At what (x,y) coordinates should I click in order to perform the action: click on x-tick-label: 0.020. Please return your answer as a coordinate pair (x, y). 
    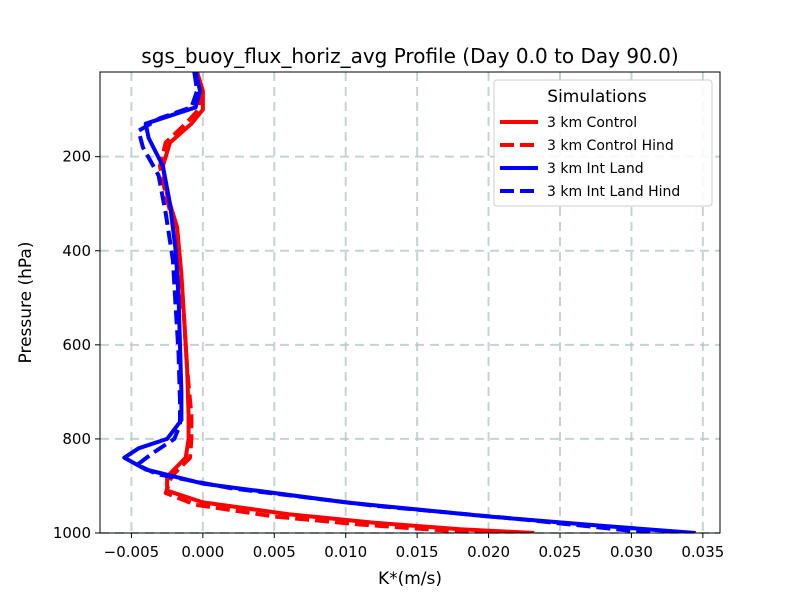
    Looking at the image, I should click on (488, 552).